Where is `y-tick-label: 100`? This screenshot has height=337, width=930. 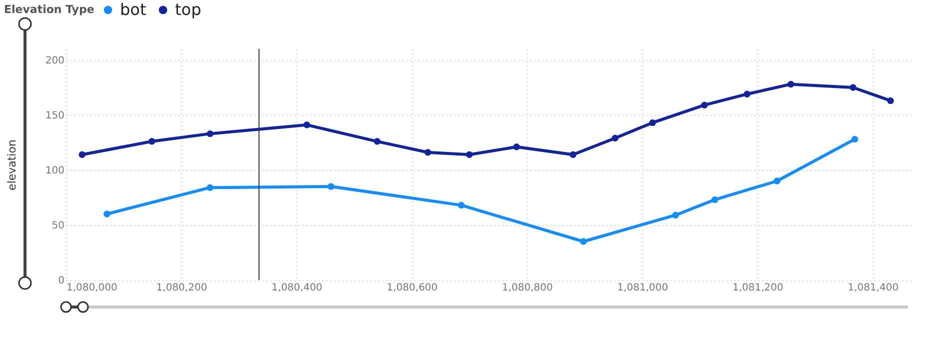 y-tick-label: 100 is located at coordinates (54, 171).